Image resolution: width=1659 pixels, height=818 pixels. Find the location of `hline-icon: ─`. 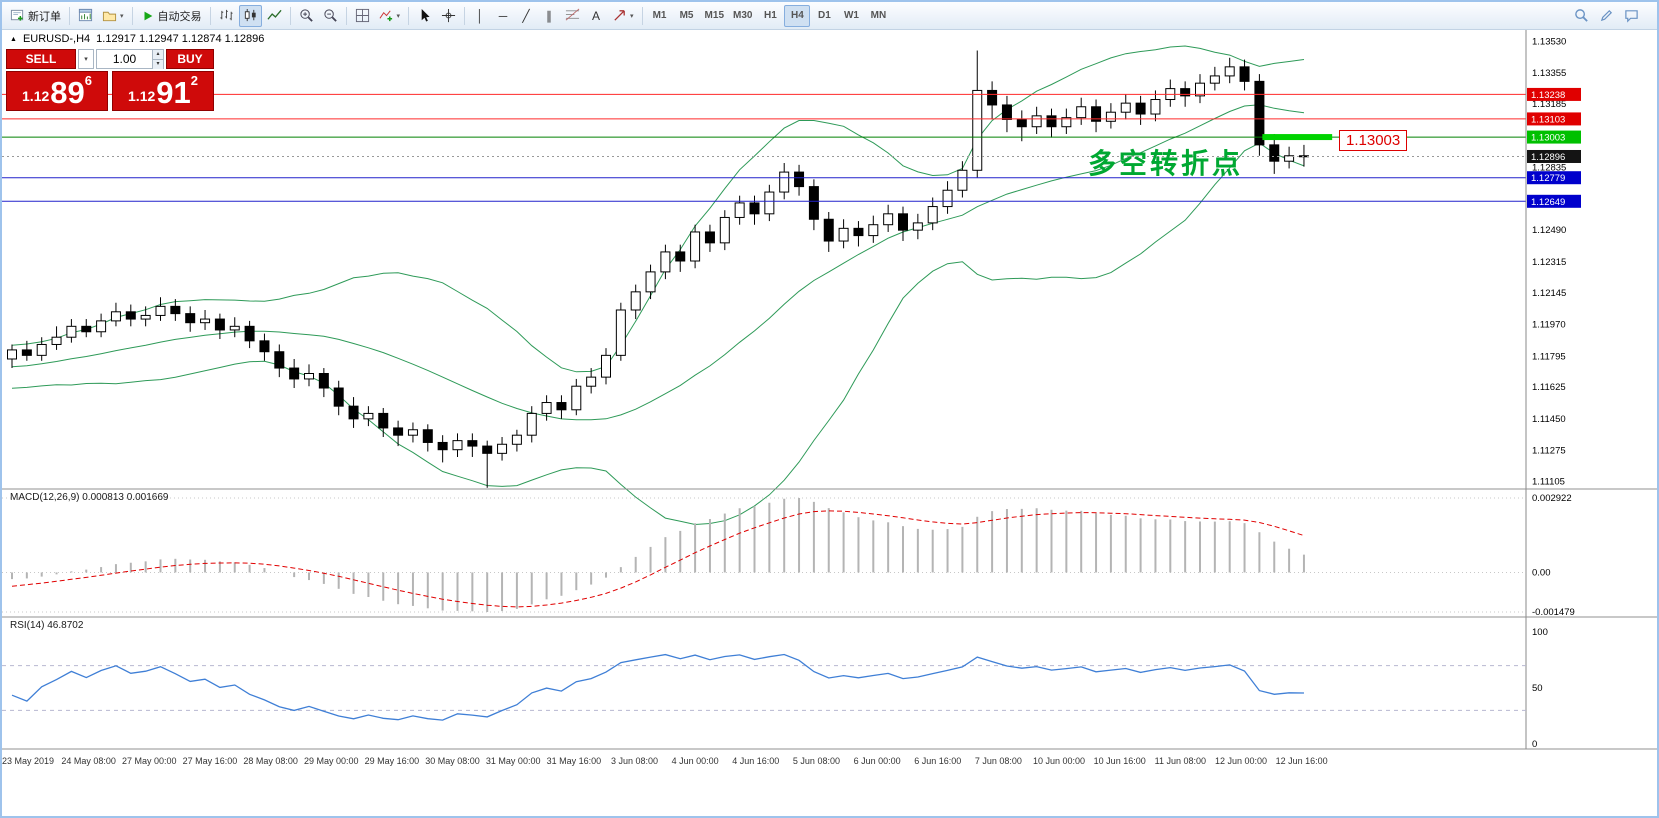

hline-icon: ─ is located at coordinates (503, 15).